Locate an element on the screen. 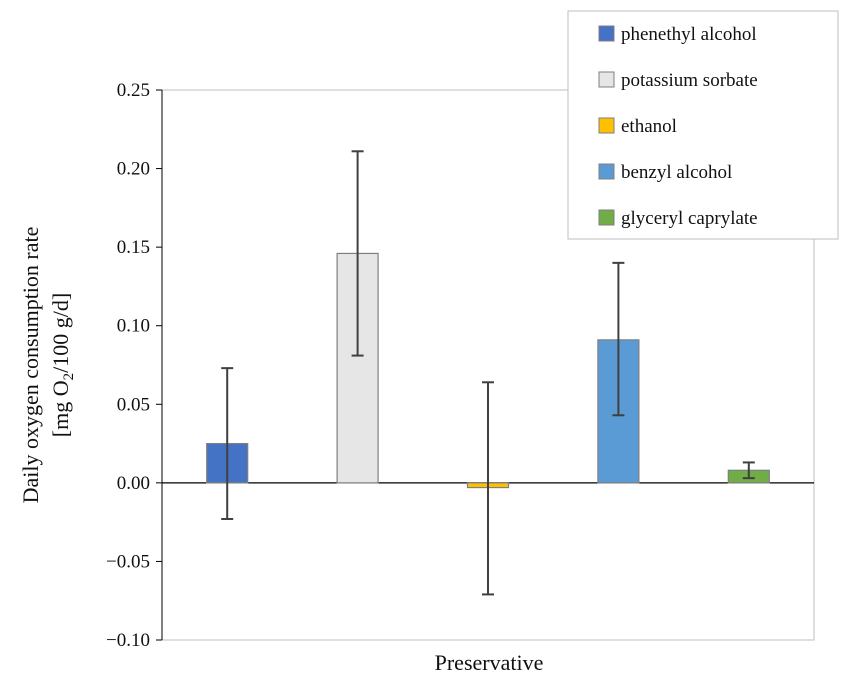  y-tick-label: −0.10 is located at coordinates (128, 640).